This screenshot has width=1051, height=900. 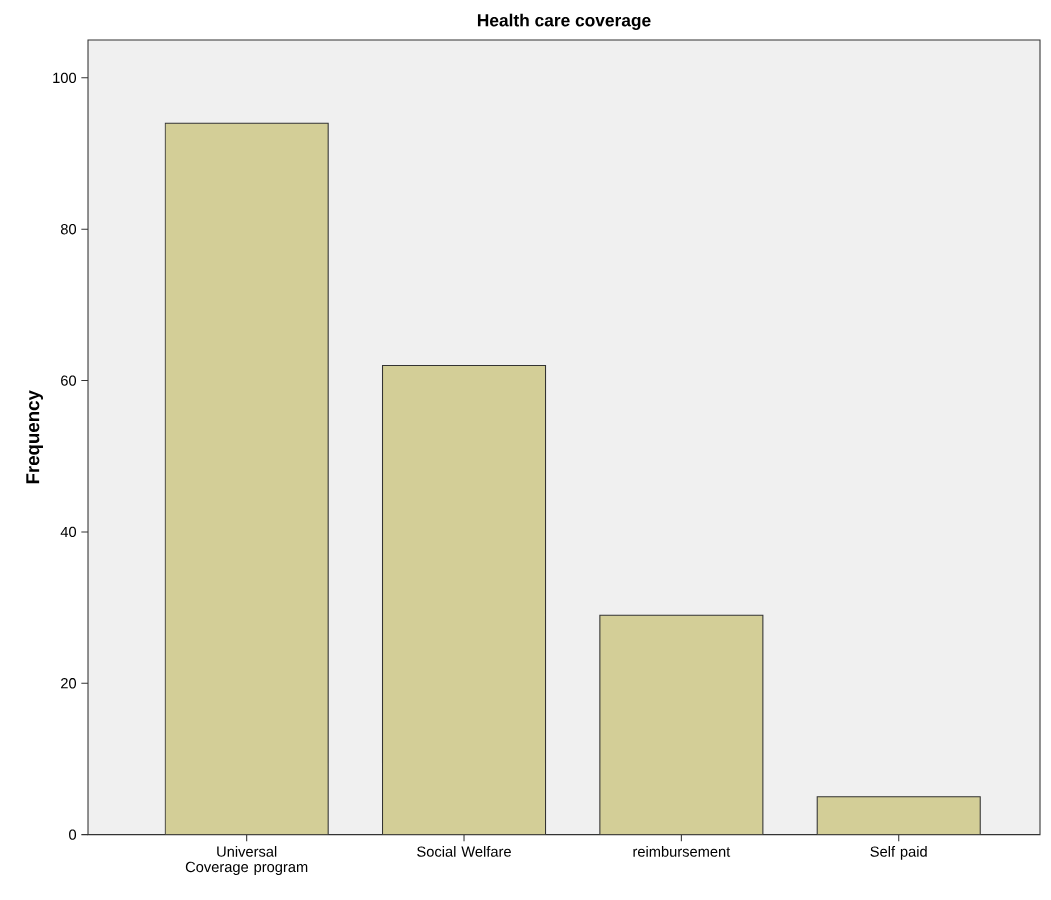 What do you see at coordinates (34, 437) in the screenshot?
I see `y-axis-title: Frequency` at bounding box center [34, 437].